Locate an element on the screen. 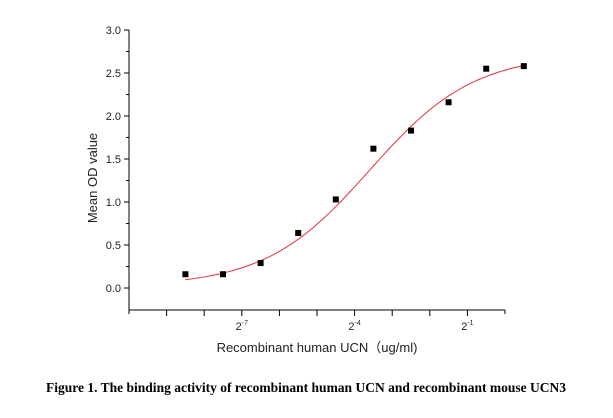 The image size is (613, 418). y-axis-ticks: 0.0 0.5 1.0 1.5 2.0 2.5 3.0 is located at coordinates (117, 160).